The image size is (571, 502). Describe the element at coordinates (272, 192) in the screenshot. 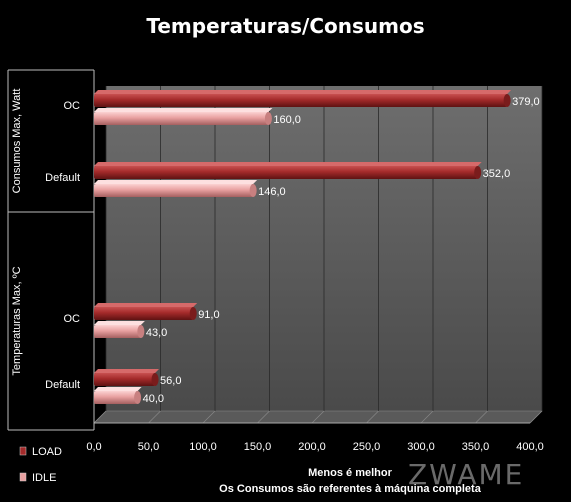

I see `idle-value-label: 146,0` at that location.